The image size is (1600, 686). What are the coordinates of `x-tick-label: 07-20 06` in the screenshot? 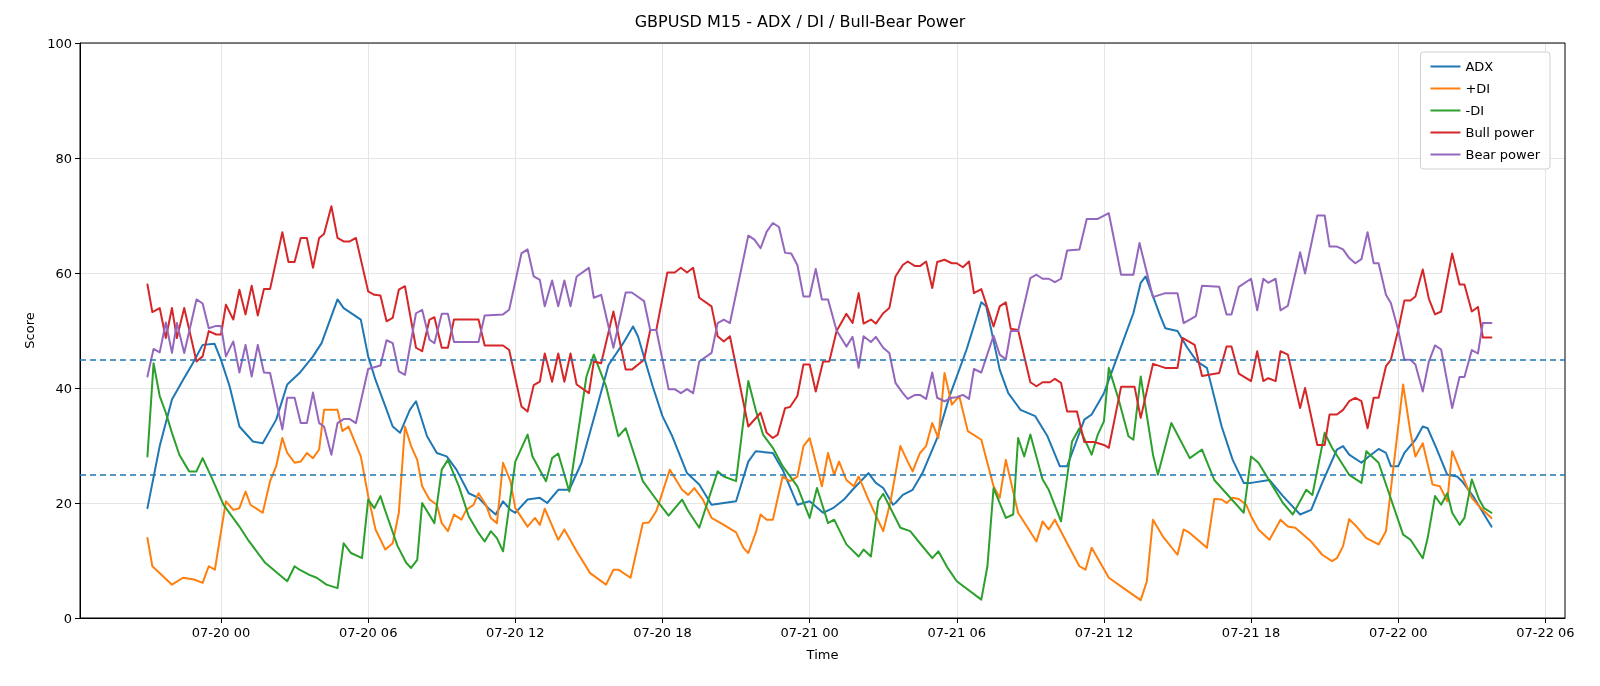 It's located at (368, 632).